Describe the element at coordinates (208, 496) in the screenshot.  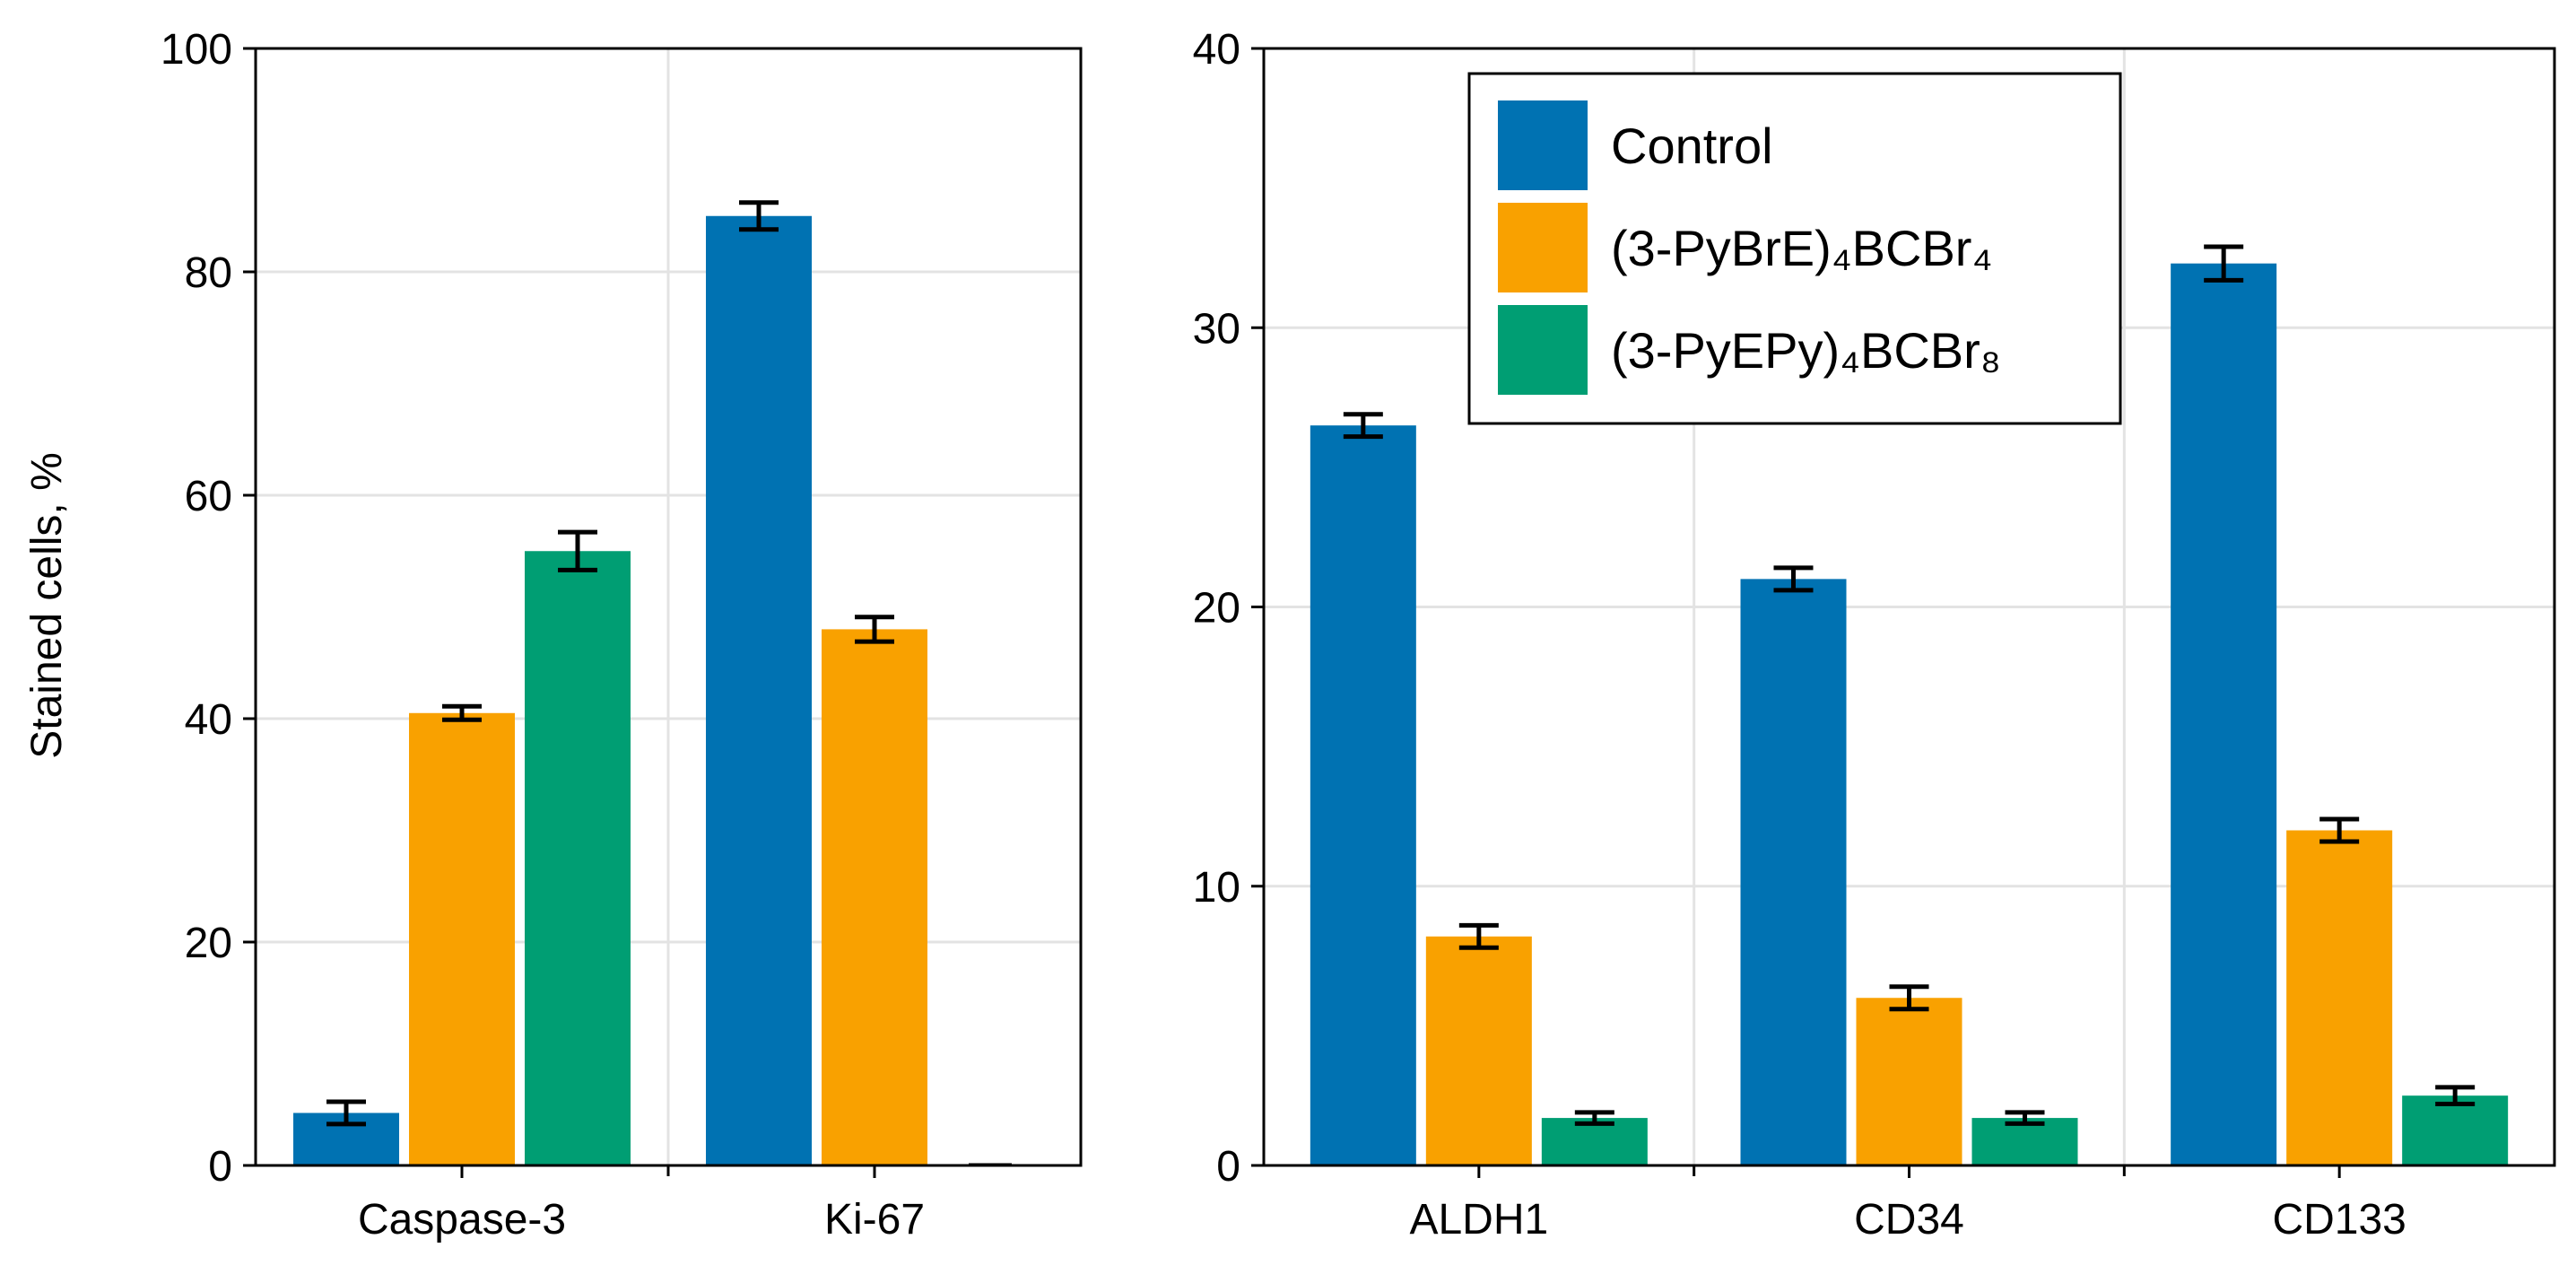
I see `y-tick-label: 60` at that location.